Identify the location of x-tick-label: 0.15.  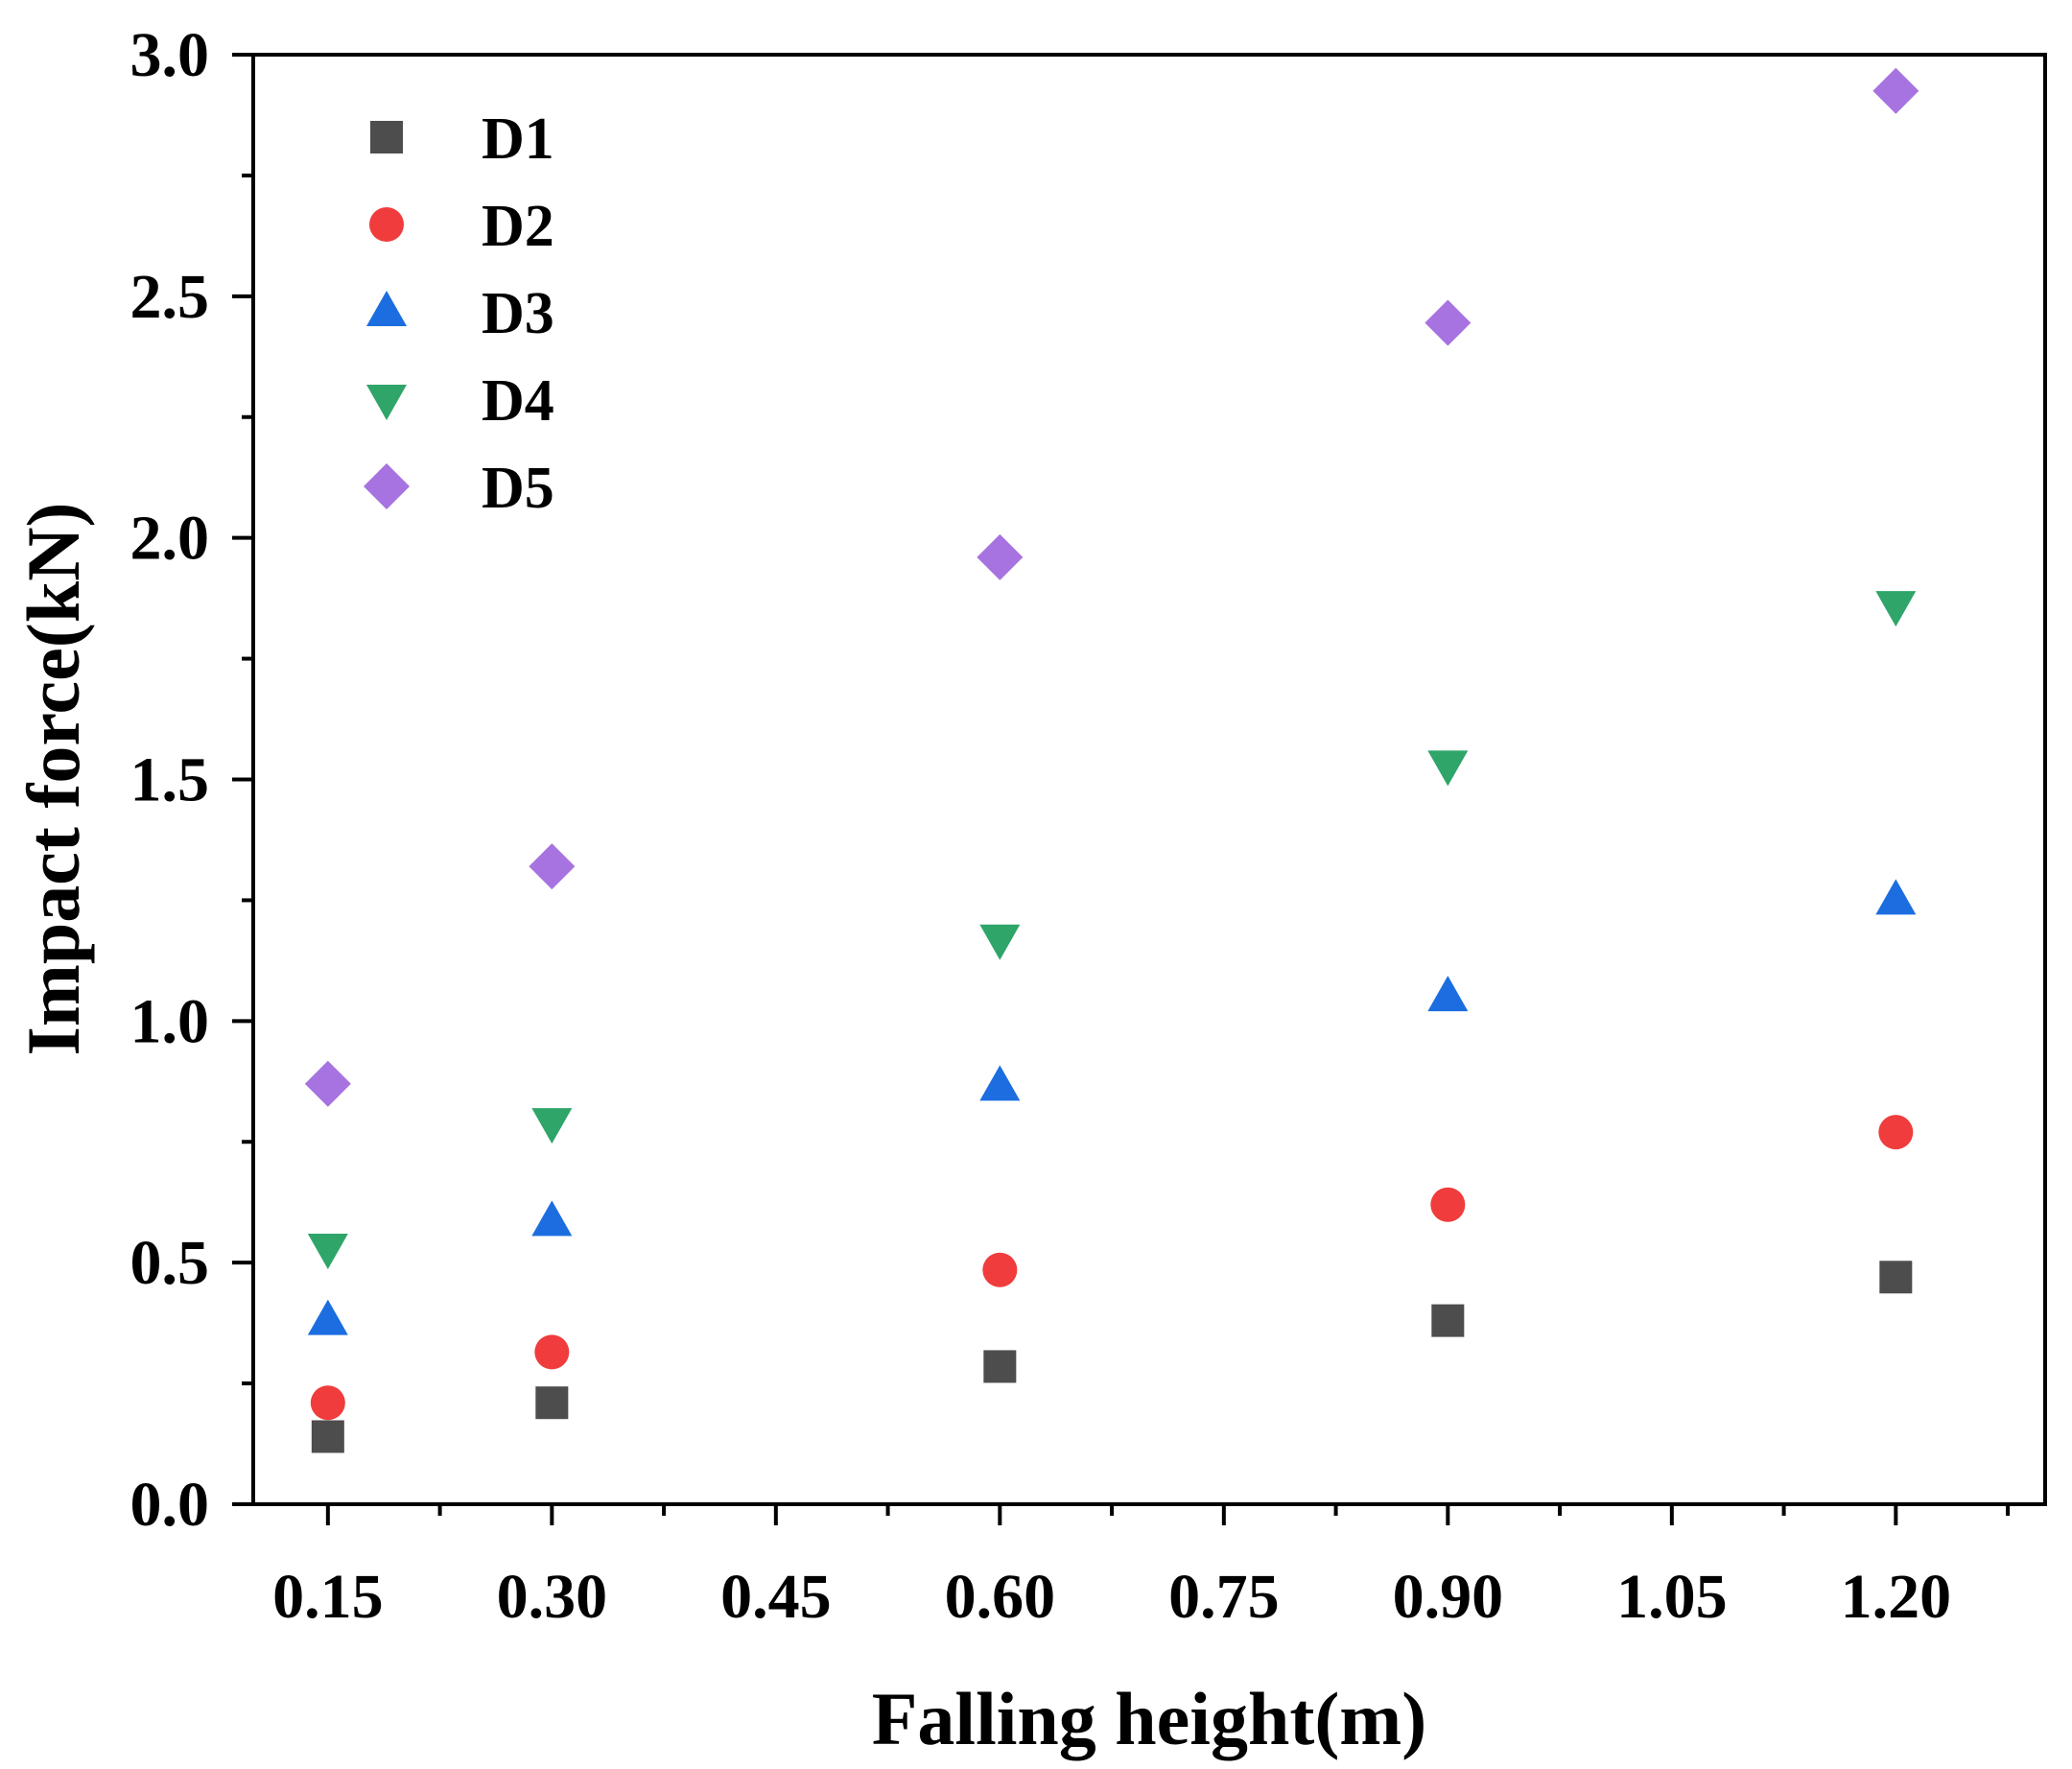
(328, 1597).